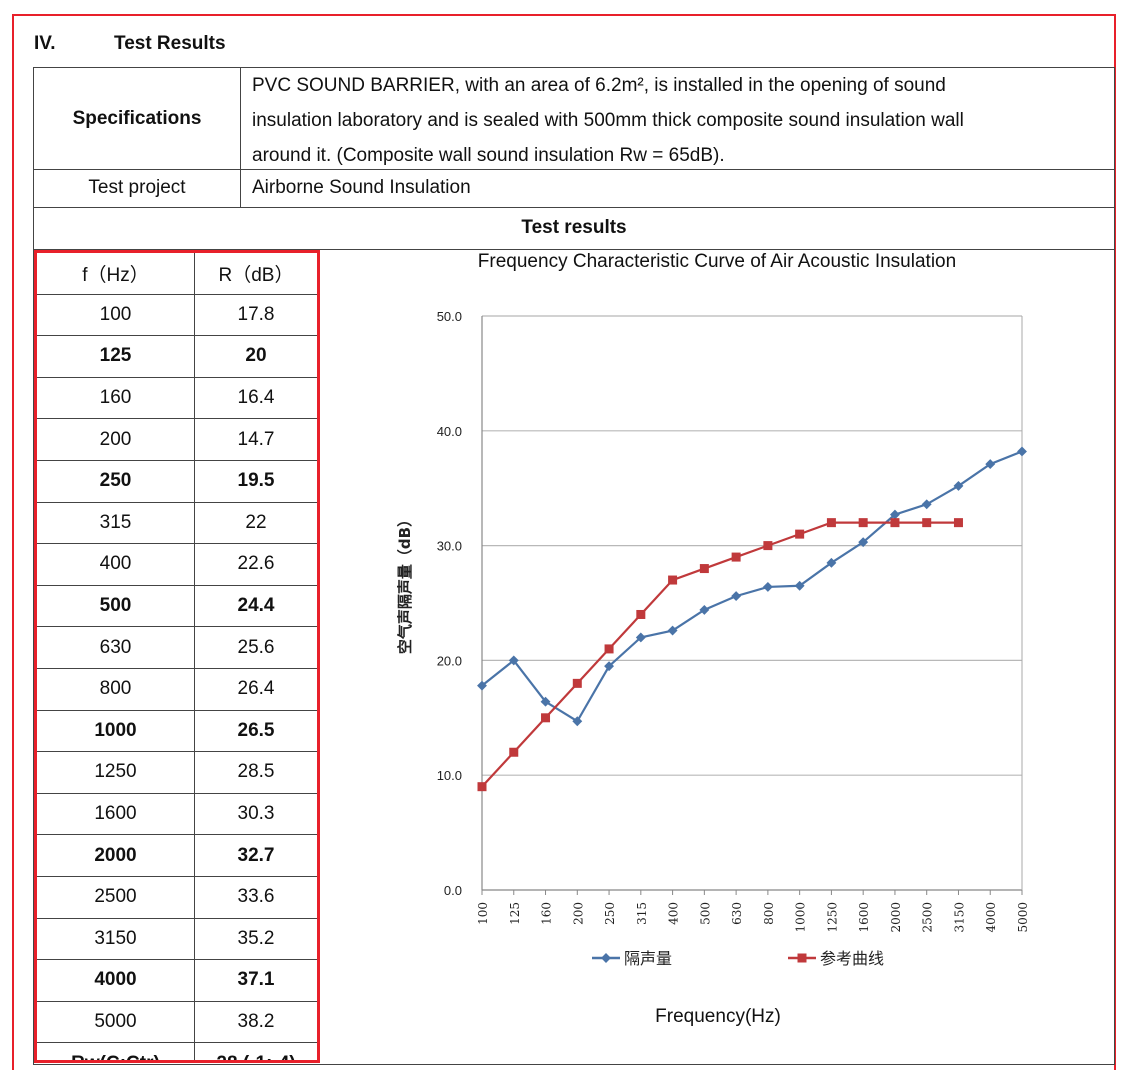 The width and height of the screenshot is (1124, 1074). What do you see at coordinates (177, 772) in the screenshot?
I see `table-row: 1250 28.5` at bounding box center [177, 772].